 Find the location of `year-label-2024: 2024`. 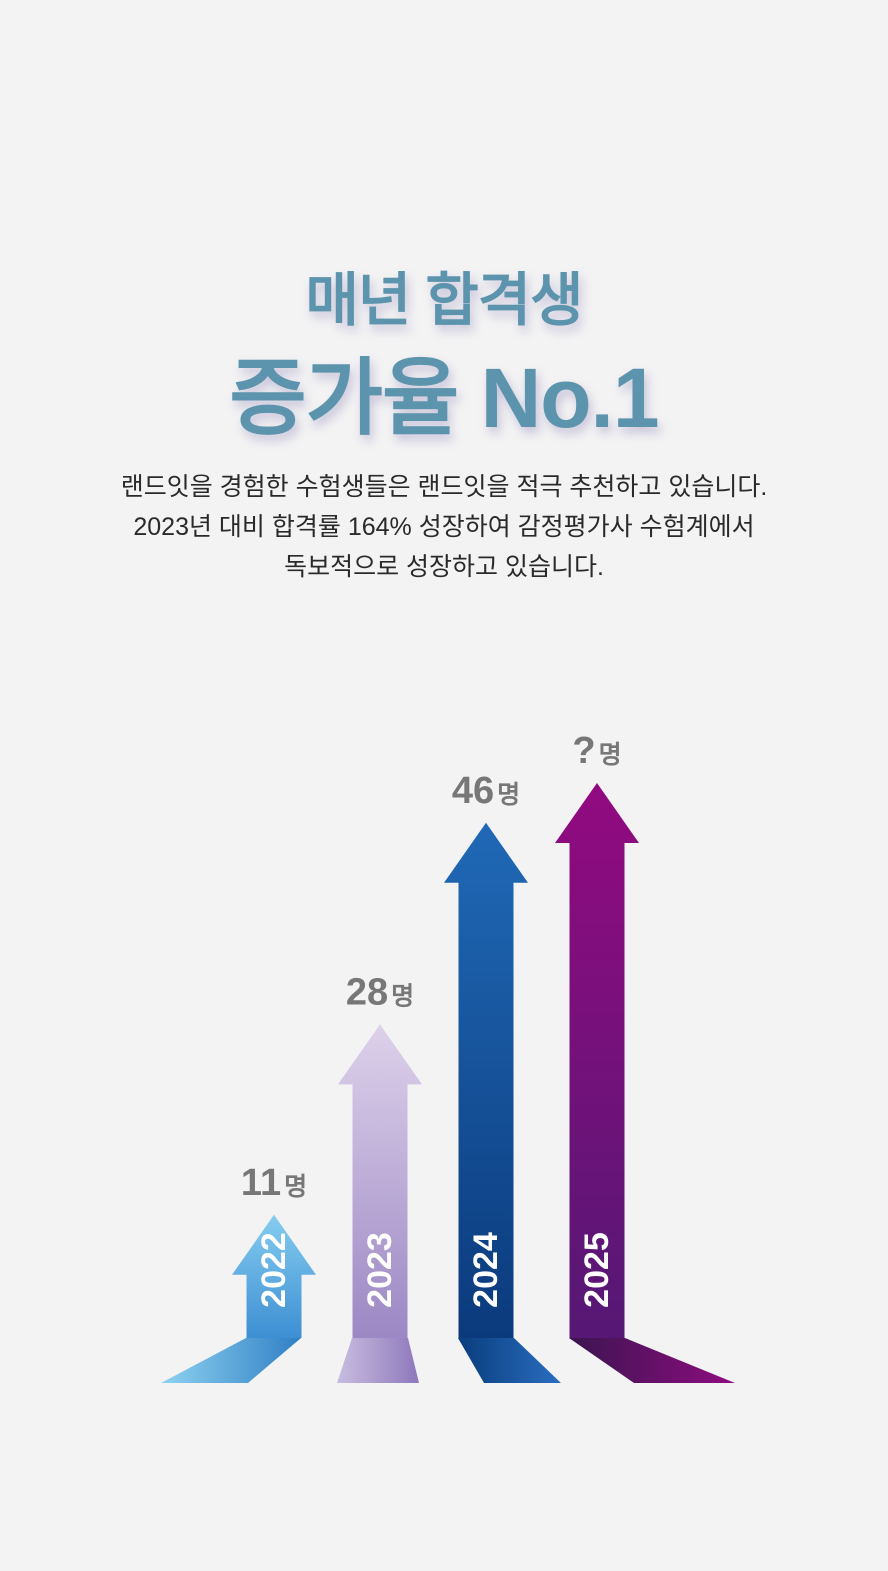

year-label-2024: 2024 is located at coordinates (486, 1270).